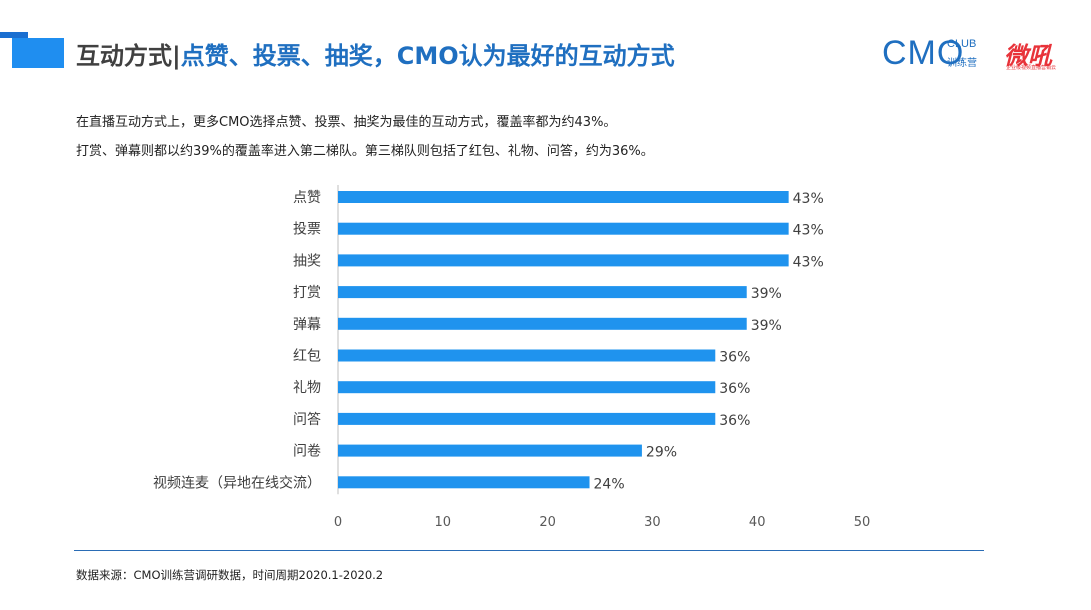 This screenshot has width=1091, height=610. What do you see at coordinates (609, 484) in the screenshot?
I see `data-label-9: 24%` at bounding box center [609, 484].